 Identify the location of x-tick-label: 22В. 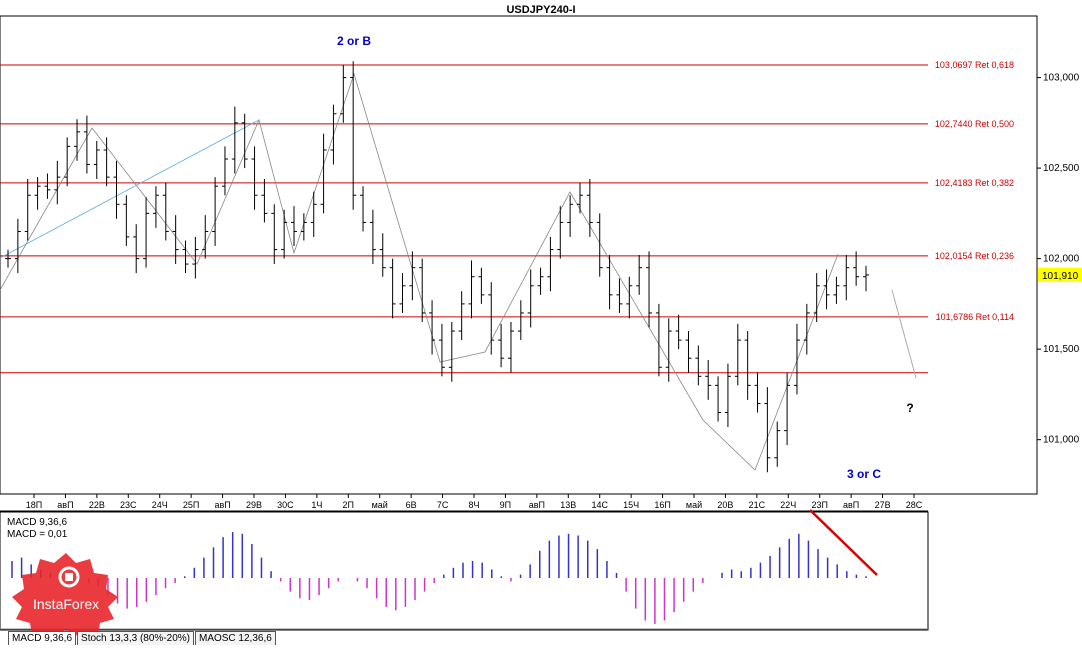
(97, 505).